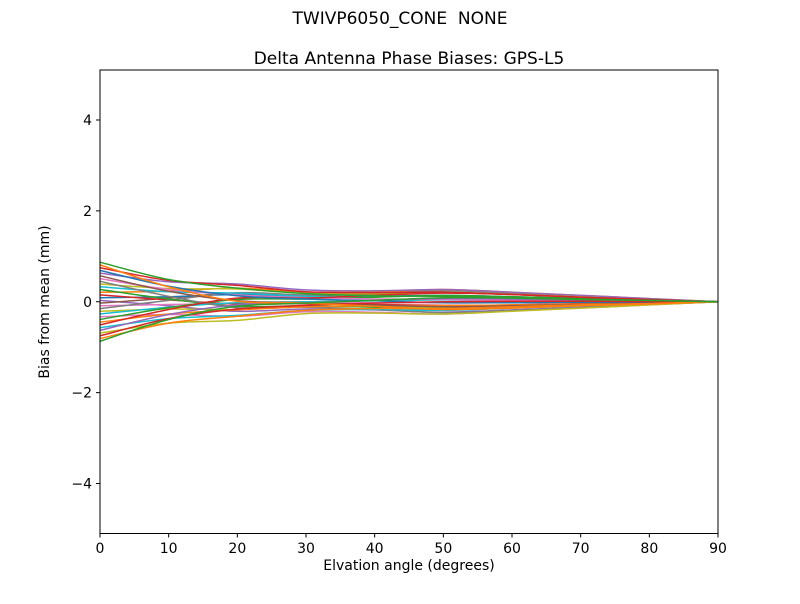 The width and height of the screenshot is (800, 604). What do you see at coordinates (81, 394) in the screenshot?
I see `y-tick-label: −2` at bounding box center [81, 394].